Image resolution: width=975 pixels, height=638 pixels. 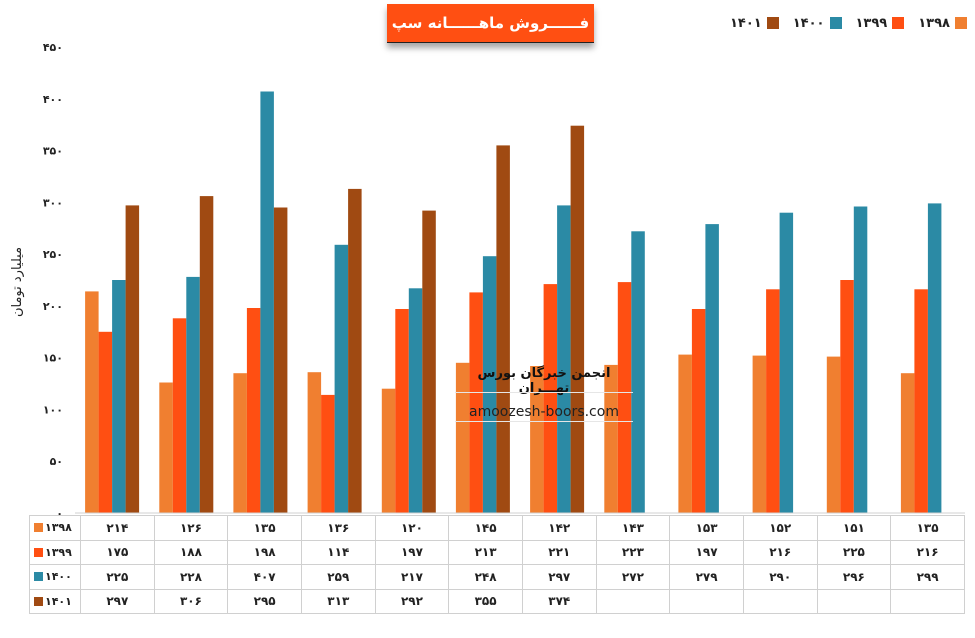 What do you see at coordinates (706, 528) in the screenshot?
I see `table-cell: ۱۵۳` at bounding box center [706, 528].